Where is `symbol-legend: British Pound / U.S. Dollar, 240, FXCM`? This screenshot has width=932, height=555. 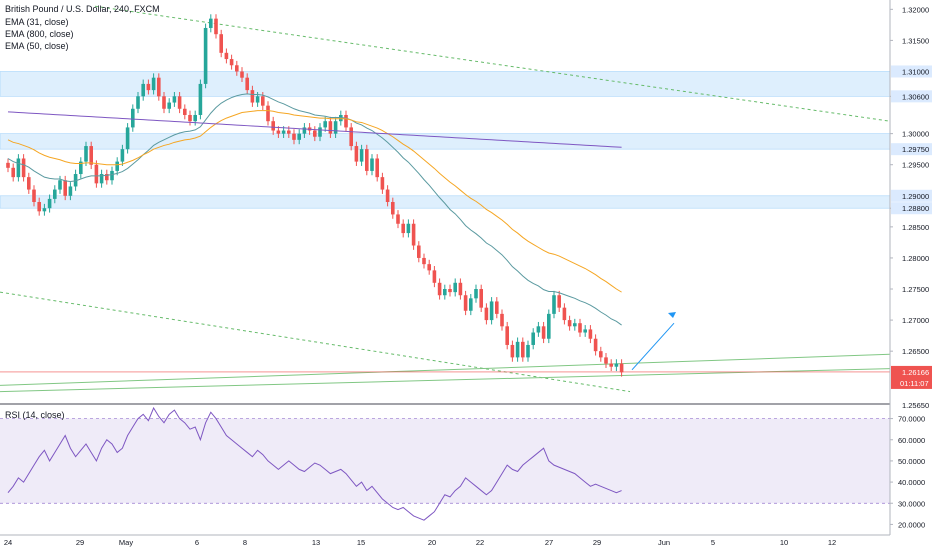 symbol-legend: British Pound / U.S. Dollar, 240, FXCM is located at coordinates (82, 9).